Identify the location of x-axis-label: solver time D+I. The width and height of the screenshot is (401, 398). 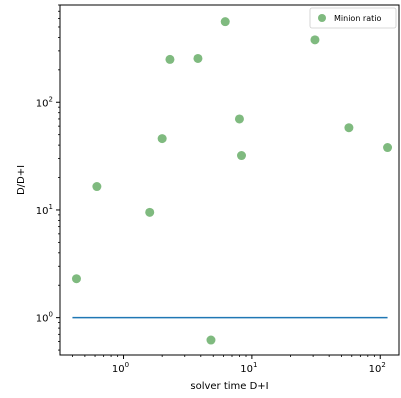
(229, 386).